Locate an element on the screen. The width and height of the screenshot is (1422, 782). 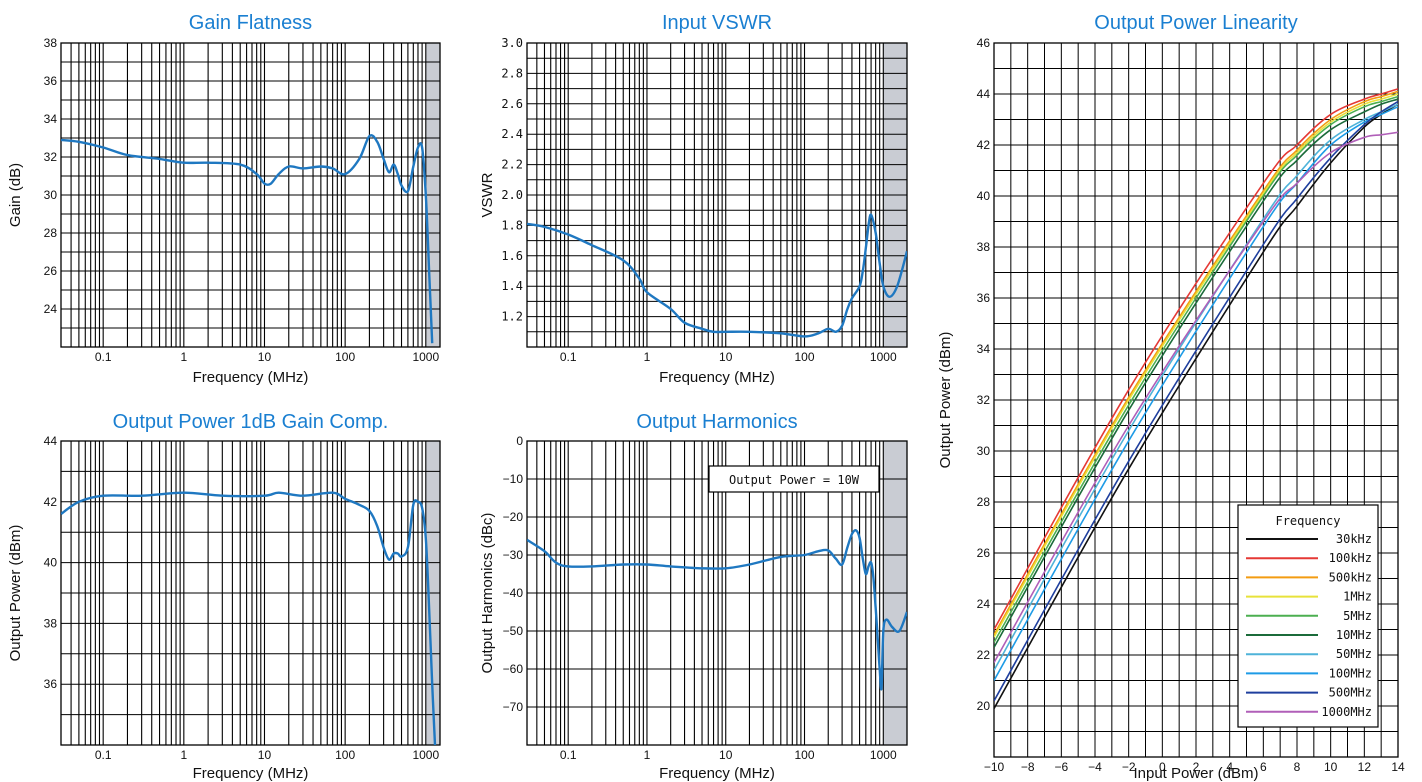
legend-label-1000mhz: 1000MHz is located at coordinates (1346, 712).